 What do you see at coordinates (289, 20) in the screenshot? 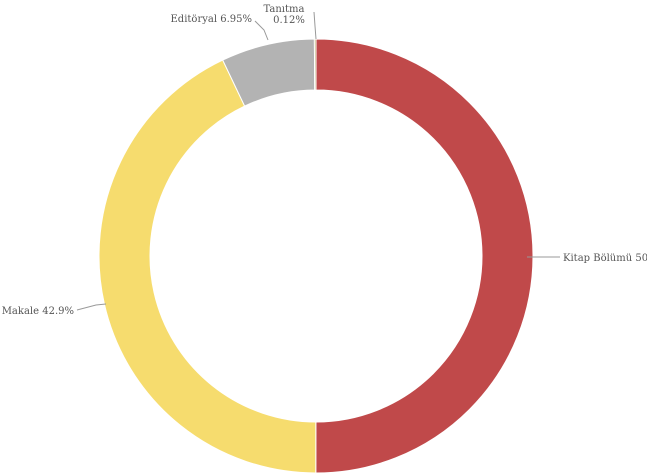
I see `slice-pct-tanitma: 0.12%` at bounding box center [289, 20].